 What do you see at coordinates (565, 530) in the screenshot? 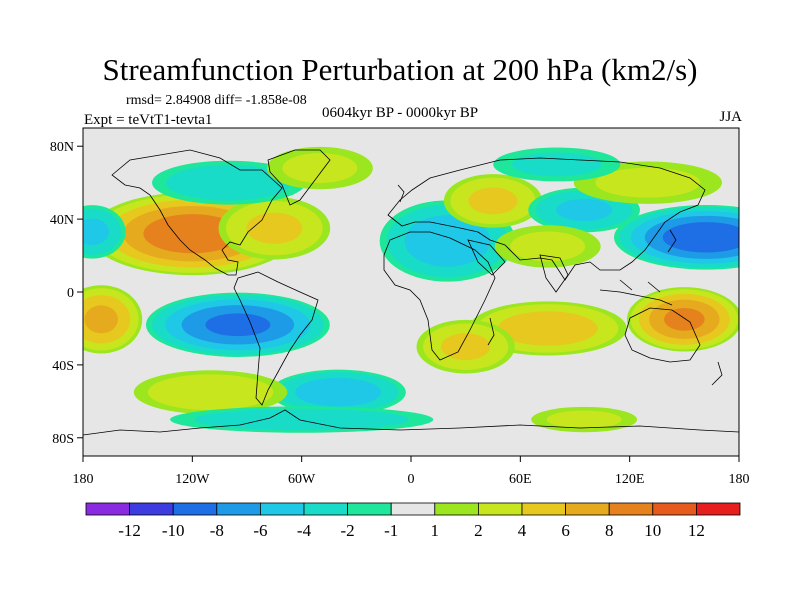
I see `colorbar-label: 6` at bounding box center [565, 530].